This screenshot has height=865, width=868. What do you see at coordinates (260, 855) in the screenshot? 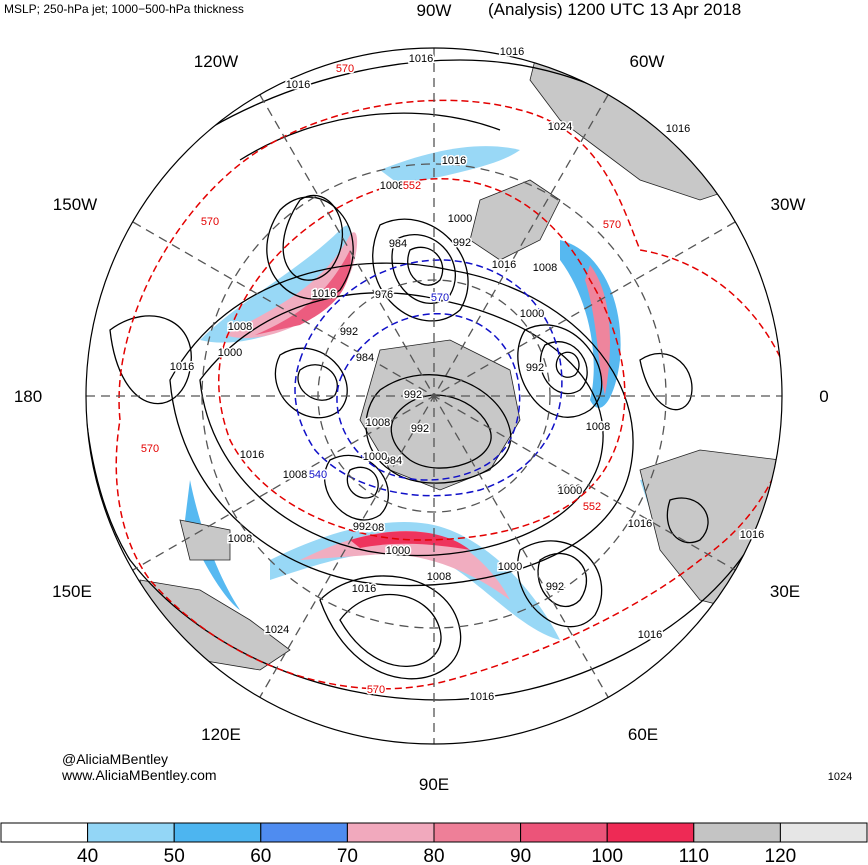
I see `colorbar-tick-label: 60` at bounding box center [260, 855].